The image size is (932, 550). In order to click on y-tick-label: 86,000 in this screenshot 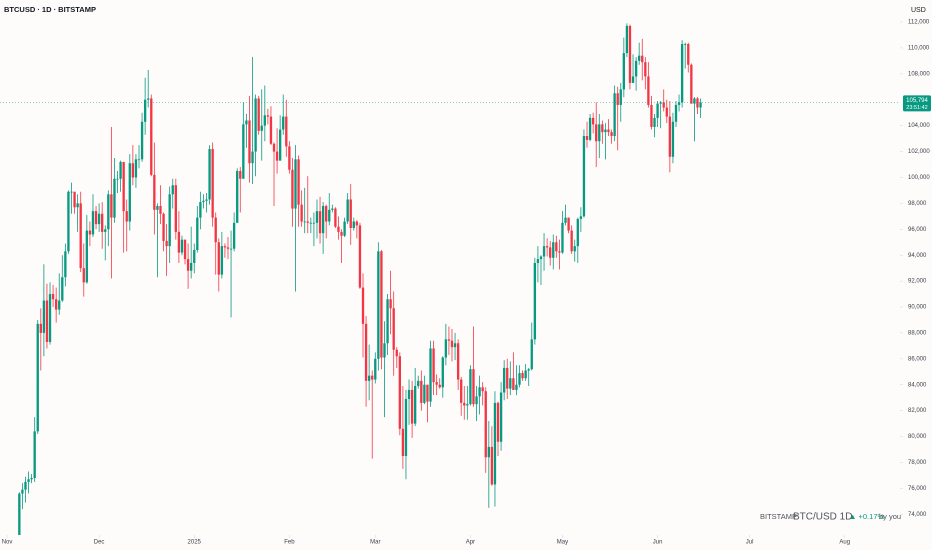, I will do `click(917, 359)`.